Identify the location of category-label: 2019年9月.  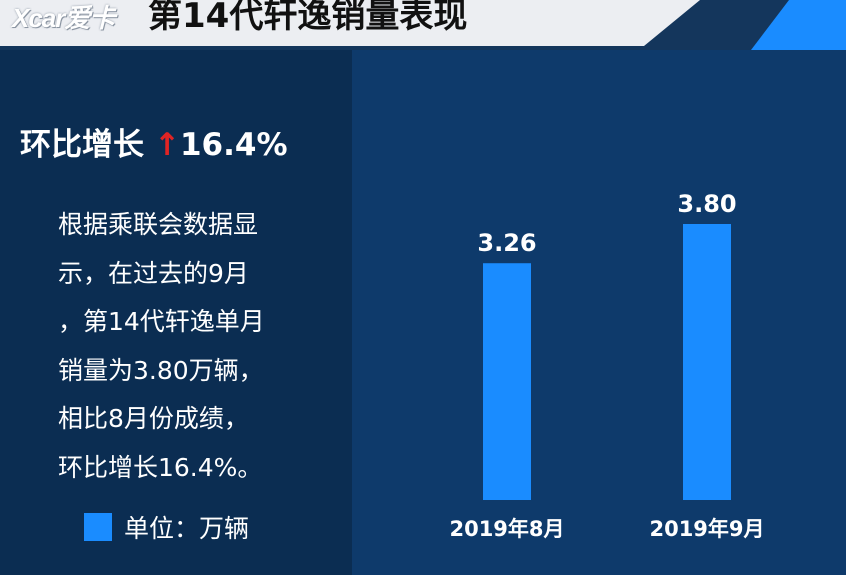
(706, 529).